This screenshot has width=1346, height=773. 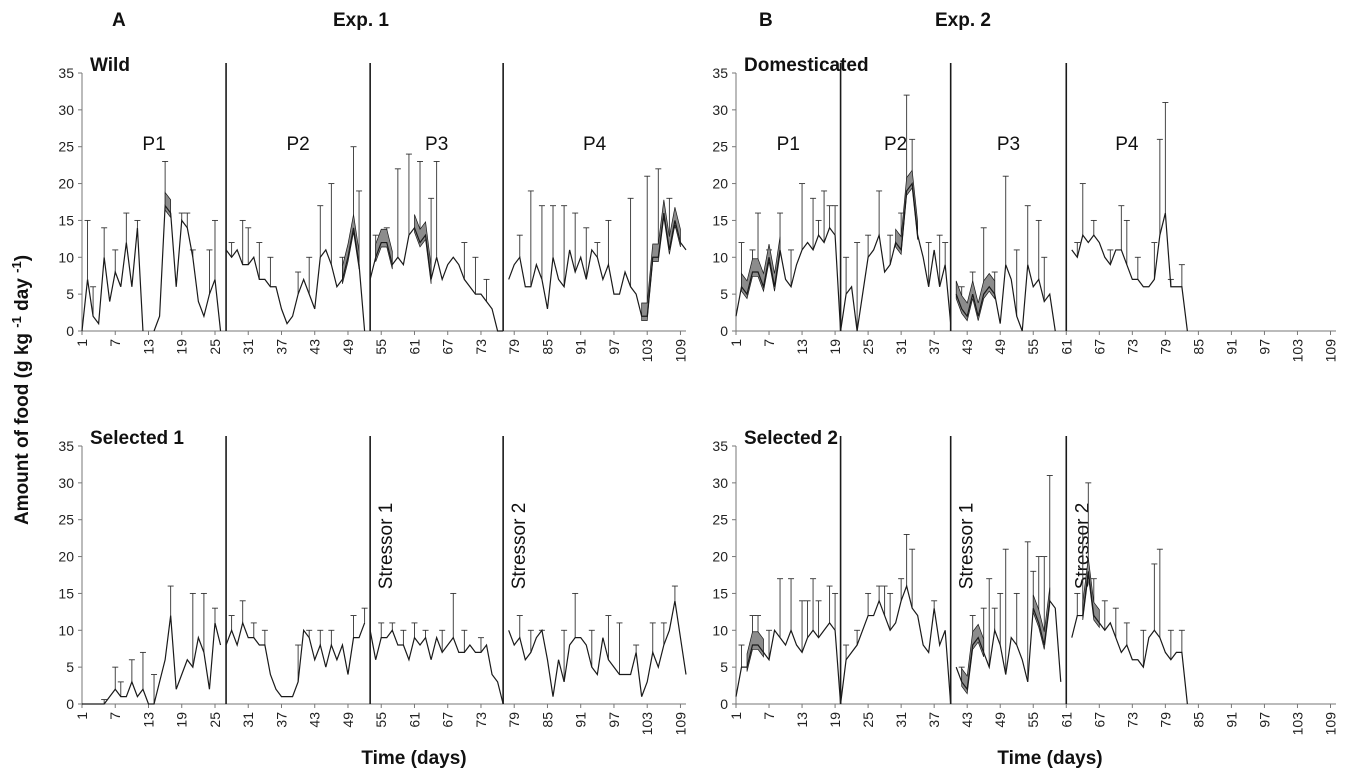 I want to click on x-tick-label: 67, so click(x=448, y=347).